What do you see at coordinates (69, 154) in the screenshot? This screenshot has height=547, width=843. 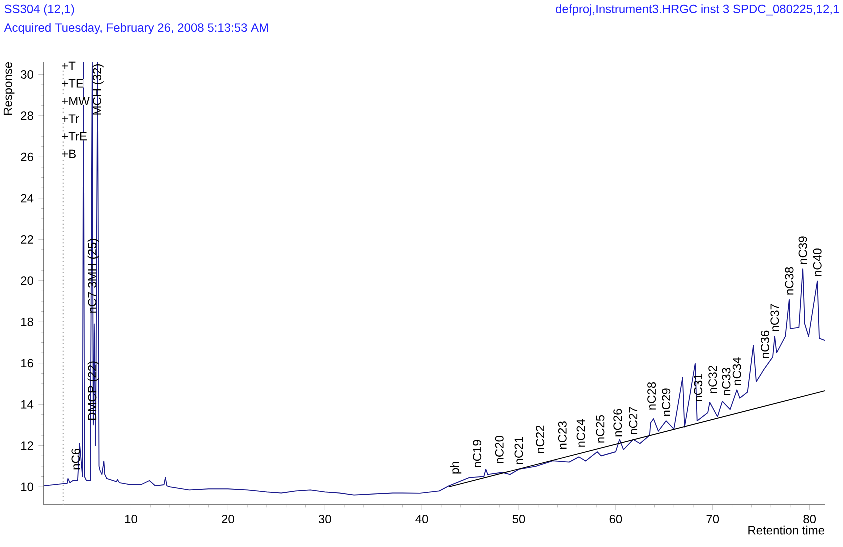 I see `annotation: +B` at bounding box center [69, 154].